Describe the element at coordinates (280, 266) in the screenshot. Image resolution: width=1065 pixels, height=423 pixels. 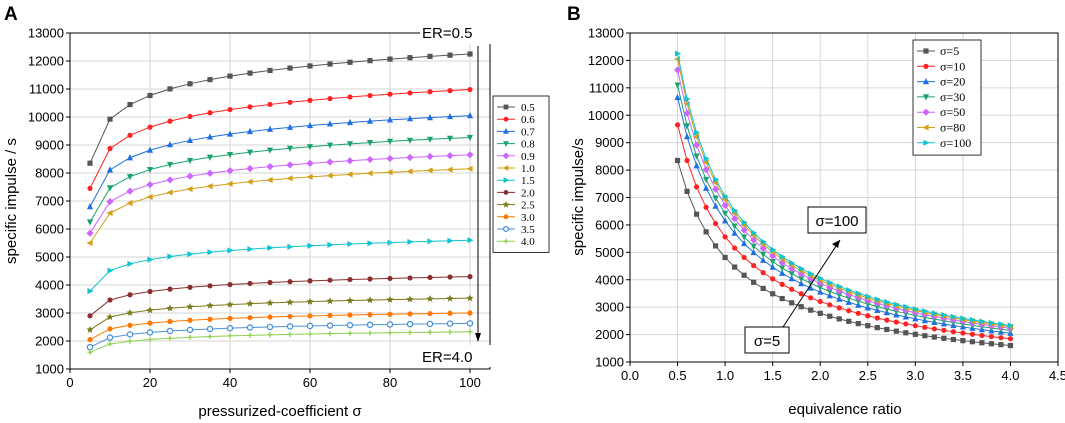
I see `panel-a-series-1.5` at that location.